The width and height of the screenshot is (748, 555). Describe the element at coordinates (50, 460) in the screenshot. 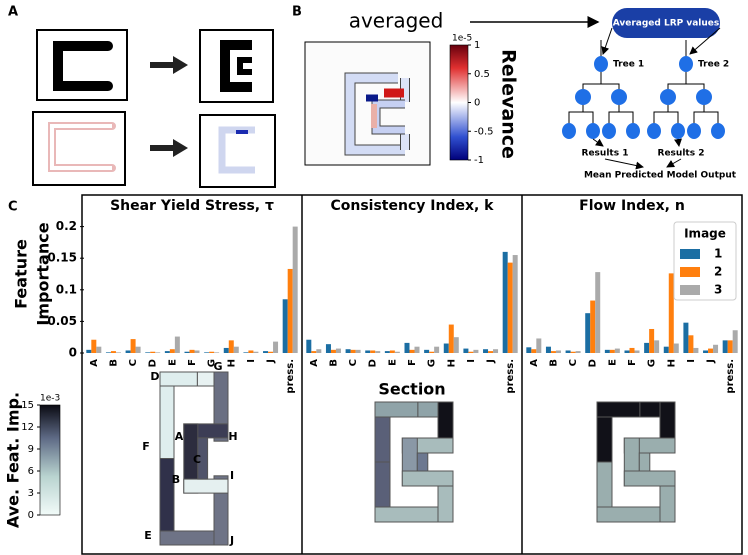

I see `importance-colorbar` at that location.